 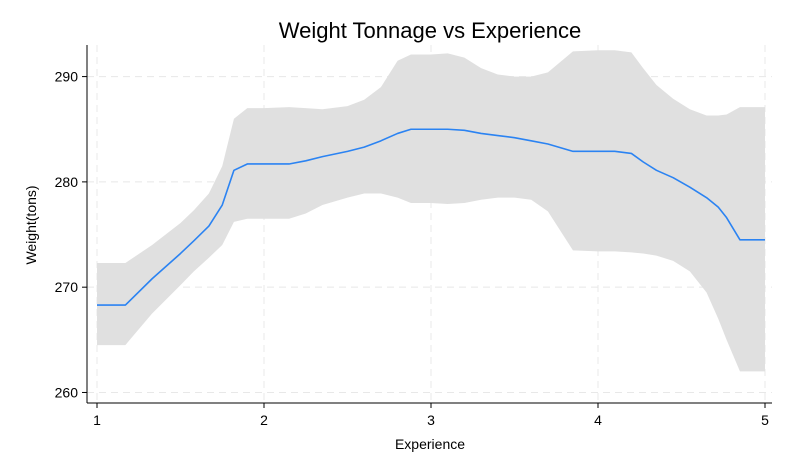 I want to click on x-tick-label: 3, so click(x=431, y=420).